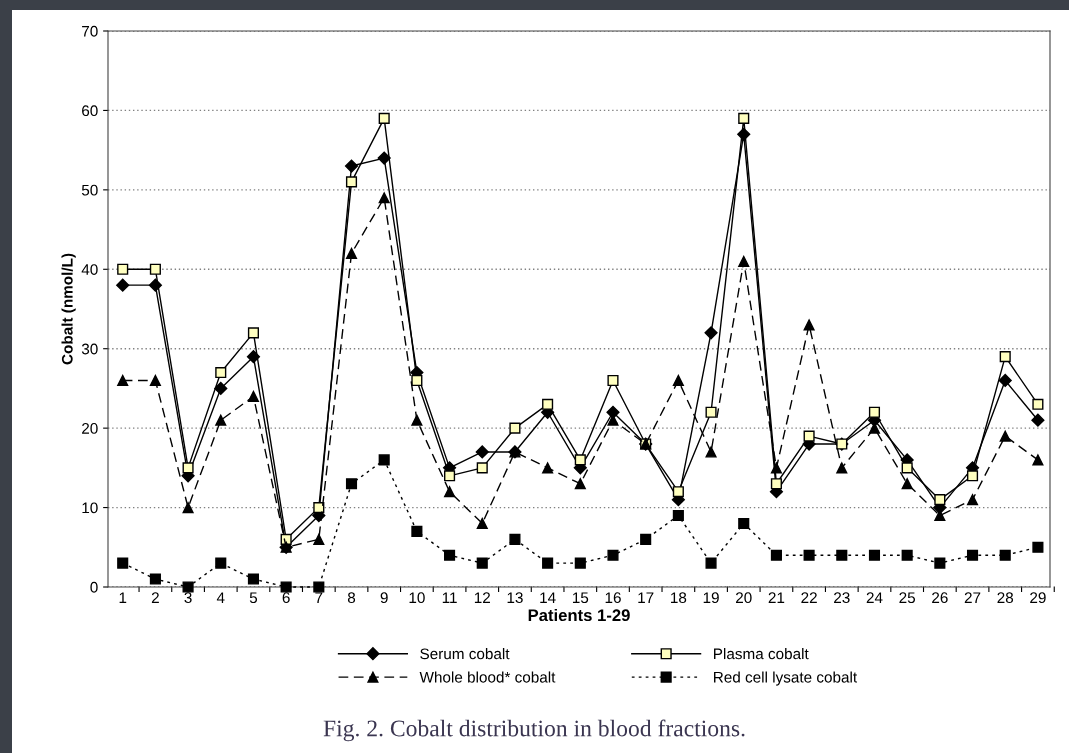  Describe the element at coordinates (253, 598) in the screenshot. I see `x-tick-label: 5` at that location.